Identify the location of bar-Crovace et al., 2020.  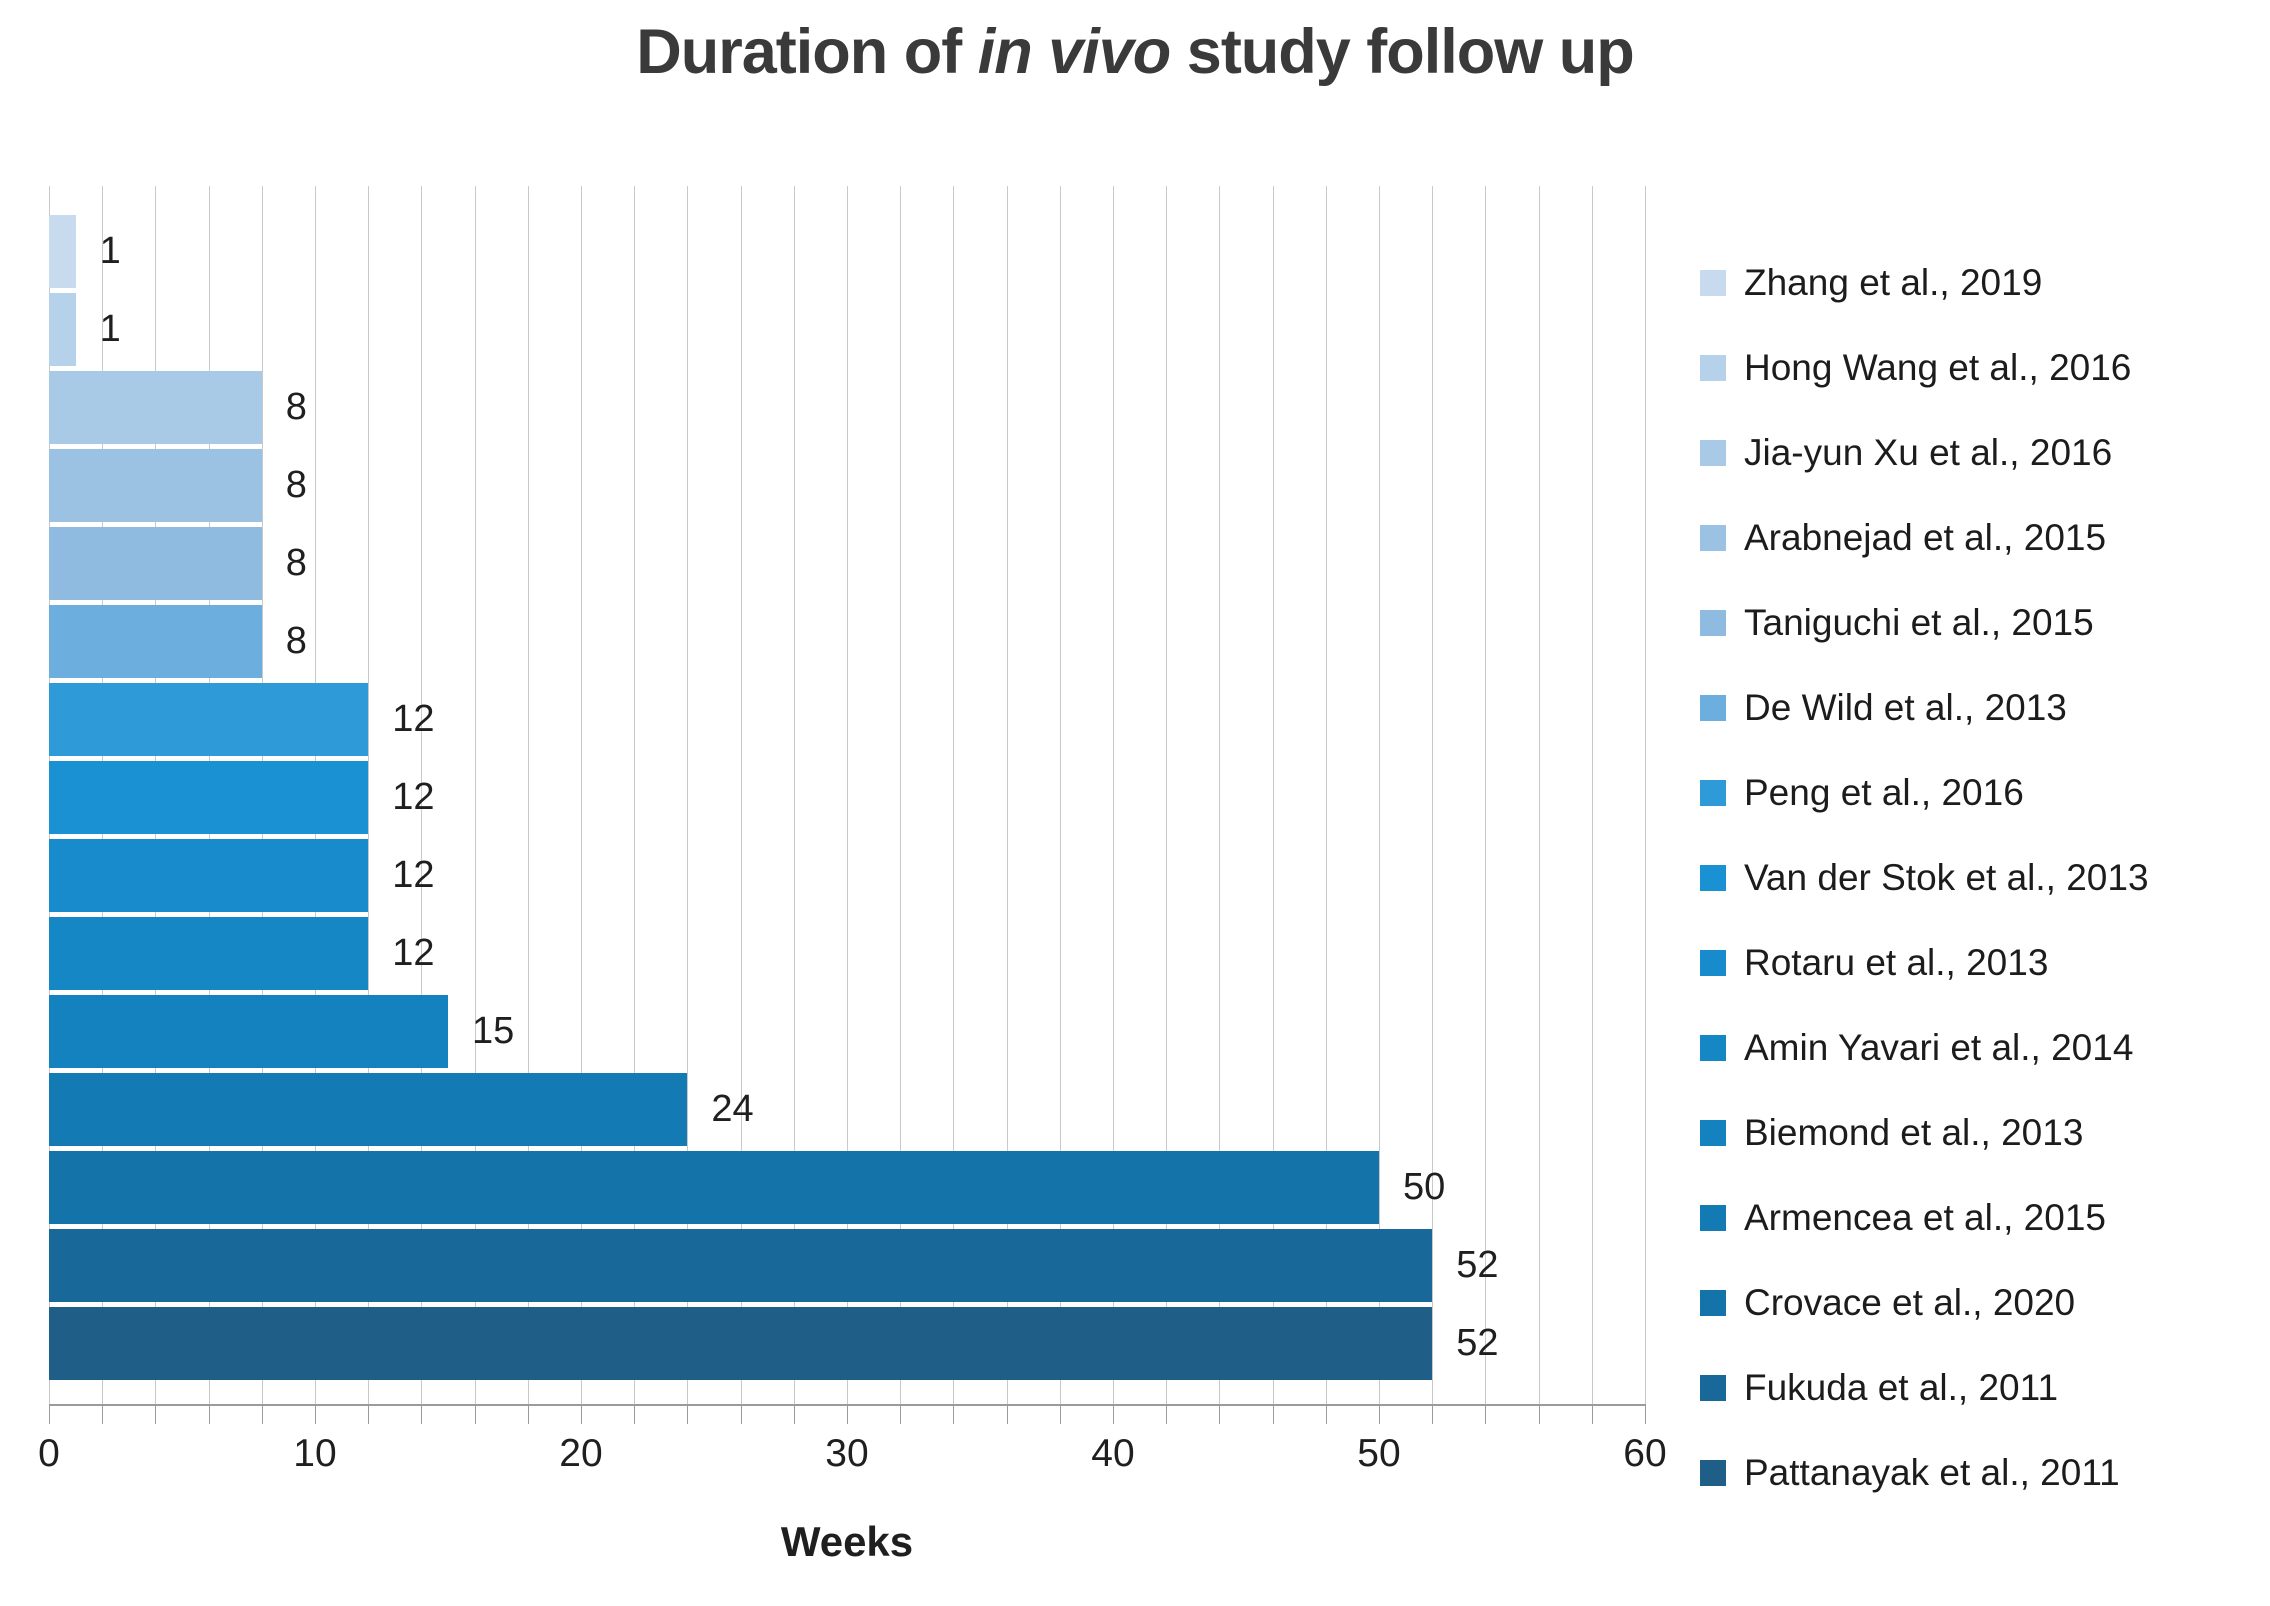
(714, 1187).